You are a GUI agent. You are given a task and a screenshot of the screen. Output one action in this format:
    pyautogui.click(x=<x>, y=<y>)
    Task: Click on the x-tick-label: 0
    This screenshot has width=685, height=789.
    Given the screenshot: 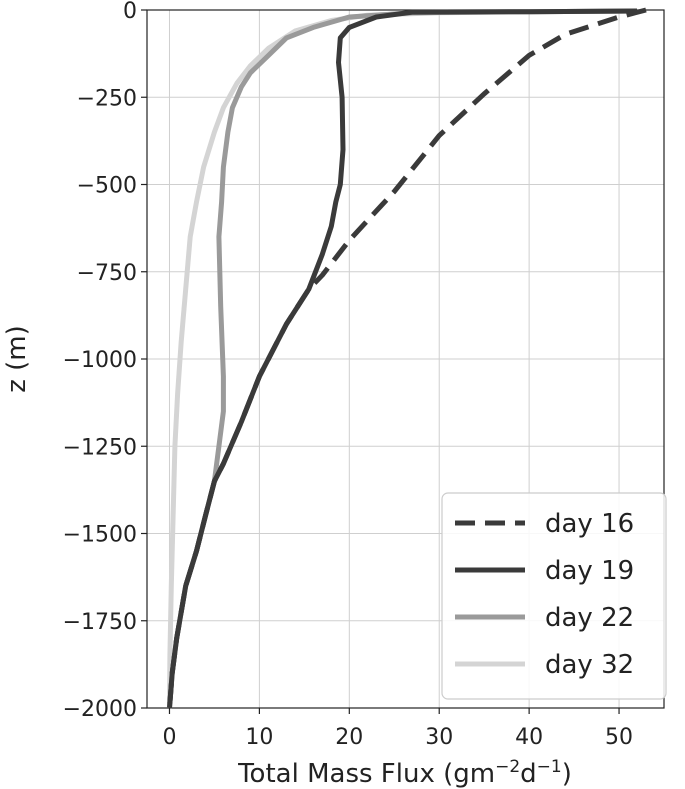 What is the action you would take?
    pyautogui.click(x=169, y=737)
    